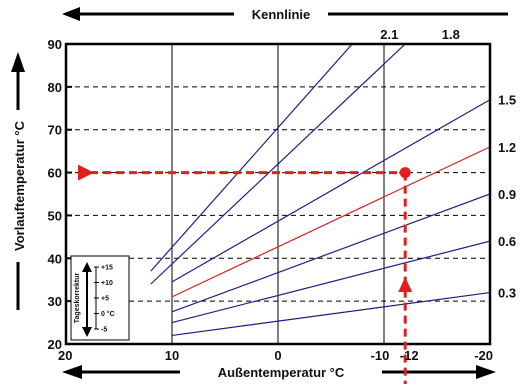 This screenshot has height=385, width=531. Describe the element at coordinates (409, 355) in the screenshot. I see `x-tick-m12: -12` at that location.